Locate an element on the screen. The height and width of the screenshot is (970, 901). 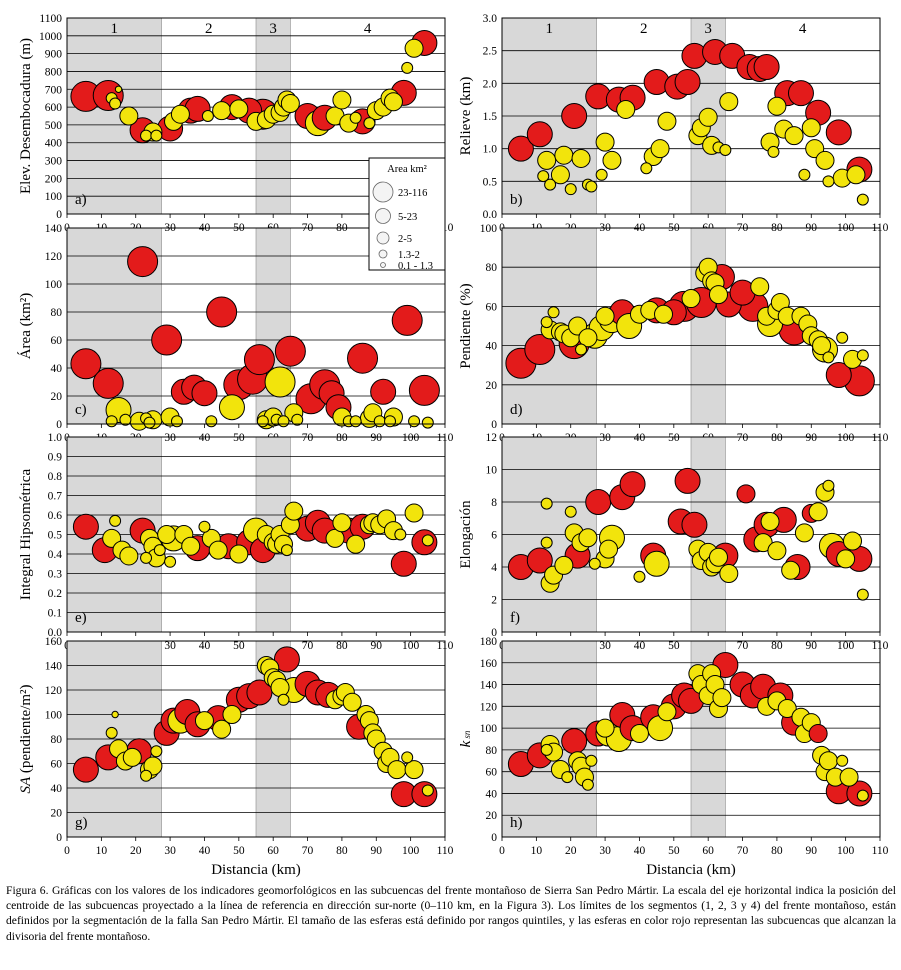
y-tick-label: 4 is located at coordinates (494, 568).